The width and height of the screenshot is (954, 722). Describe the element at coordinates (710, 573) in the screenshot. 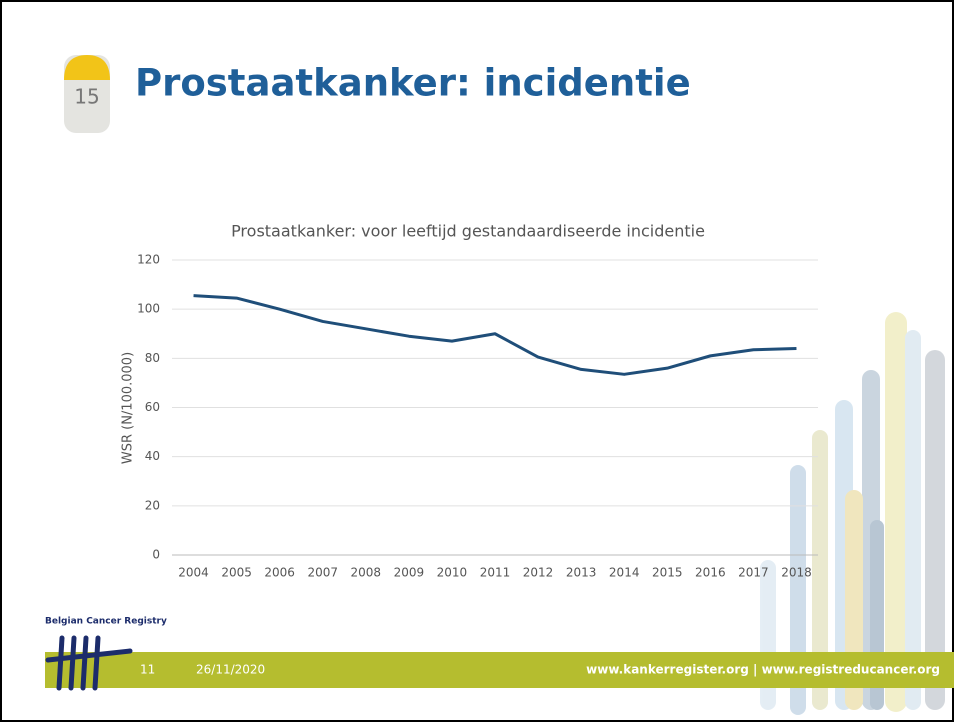

I see `x-tick-label: 2016` at that location.